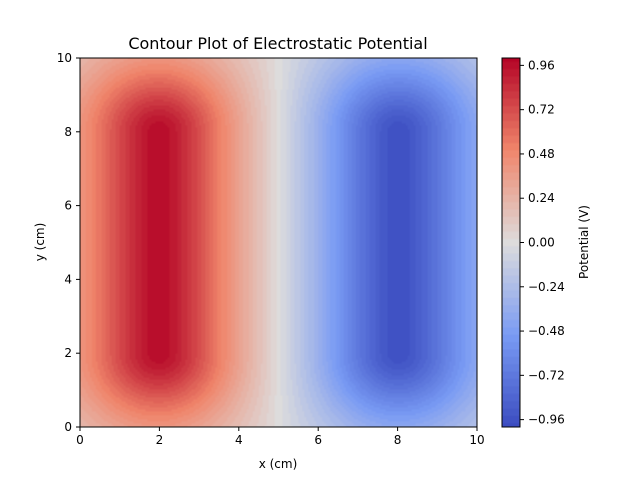  I want to click on colorbar-tick-label: 0.24, so click(541, 198).